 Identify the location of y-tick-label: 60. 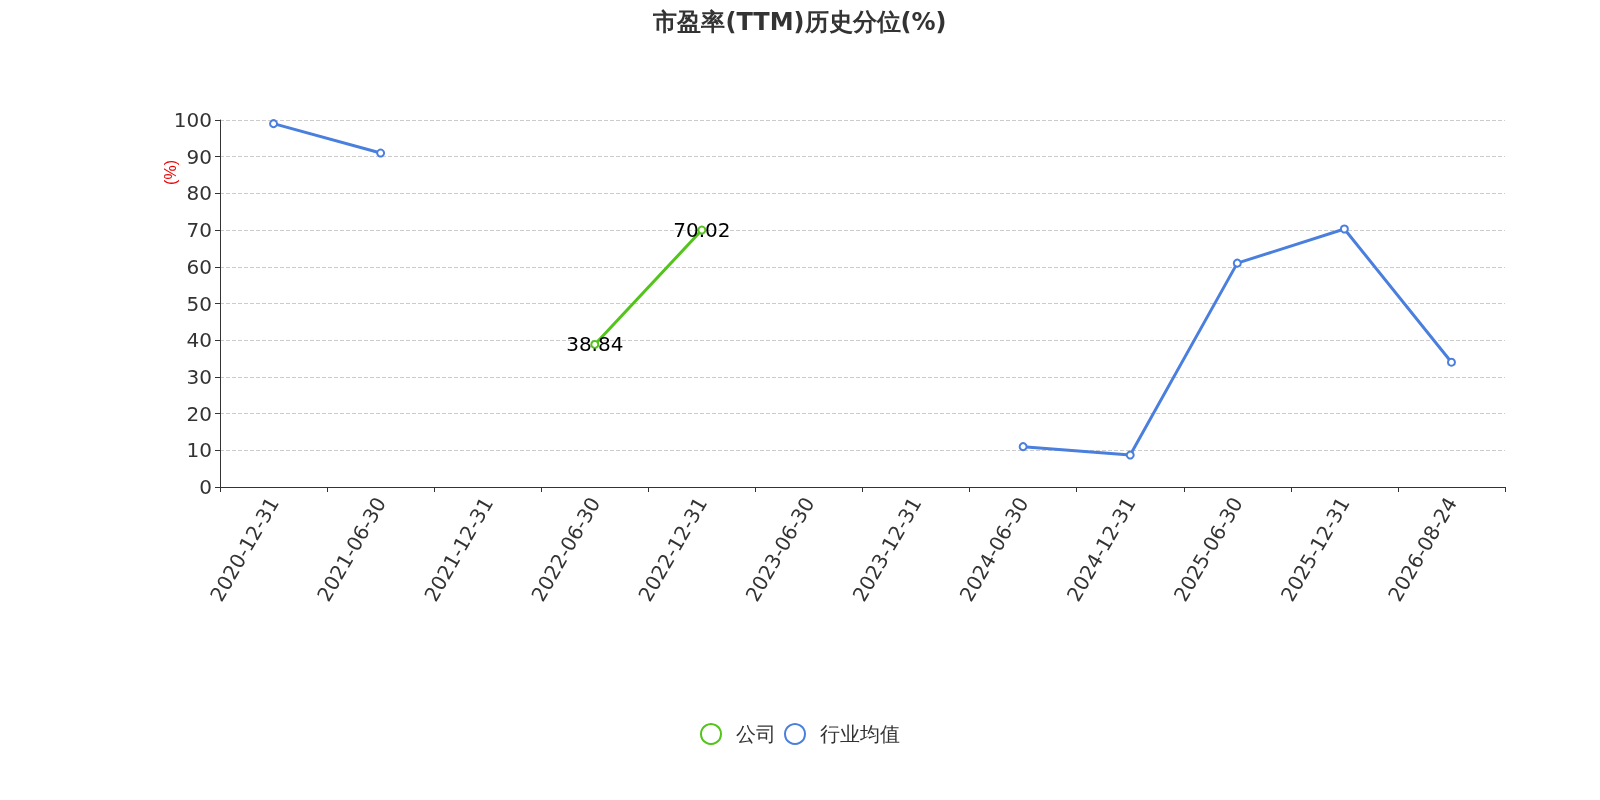
(199, 266).